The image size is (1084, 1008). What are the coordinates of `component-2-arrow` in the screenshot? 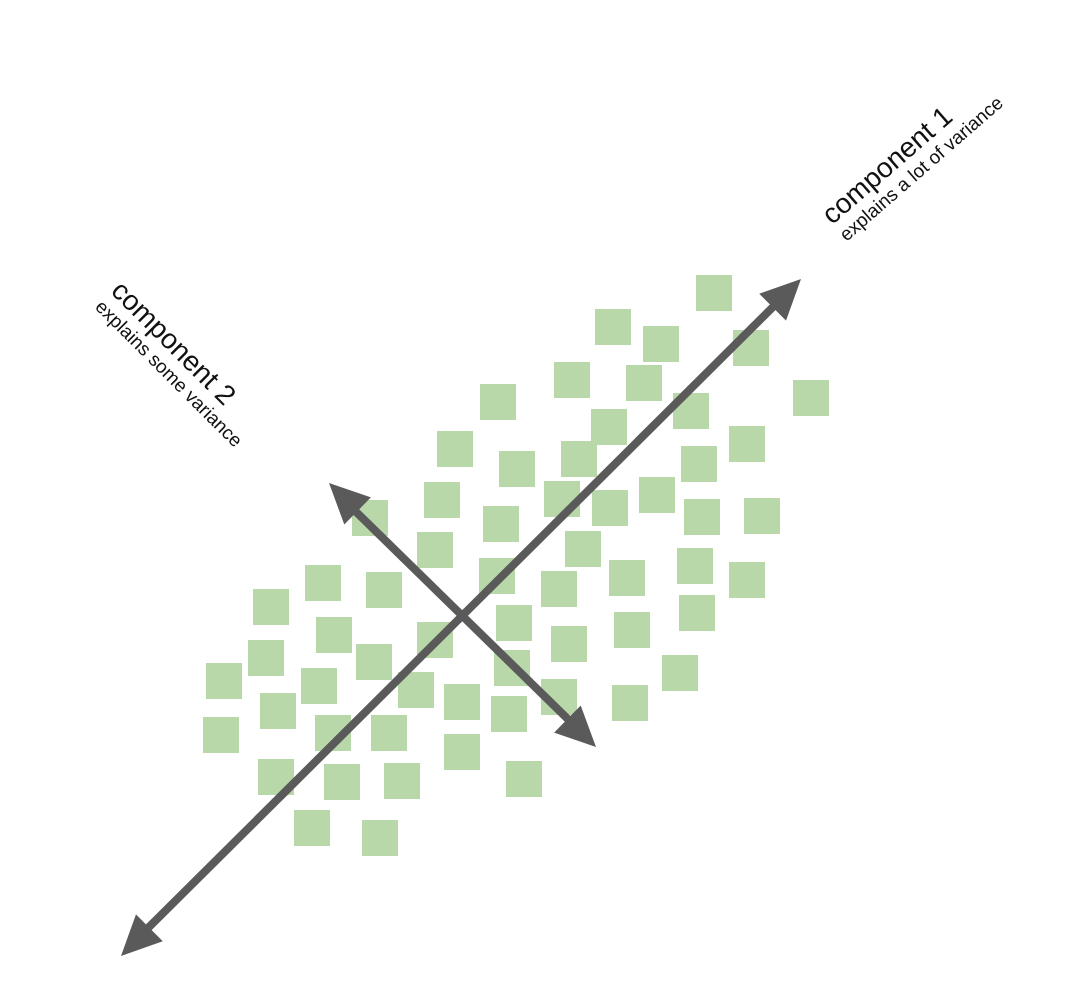 It's located at (462, 615).